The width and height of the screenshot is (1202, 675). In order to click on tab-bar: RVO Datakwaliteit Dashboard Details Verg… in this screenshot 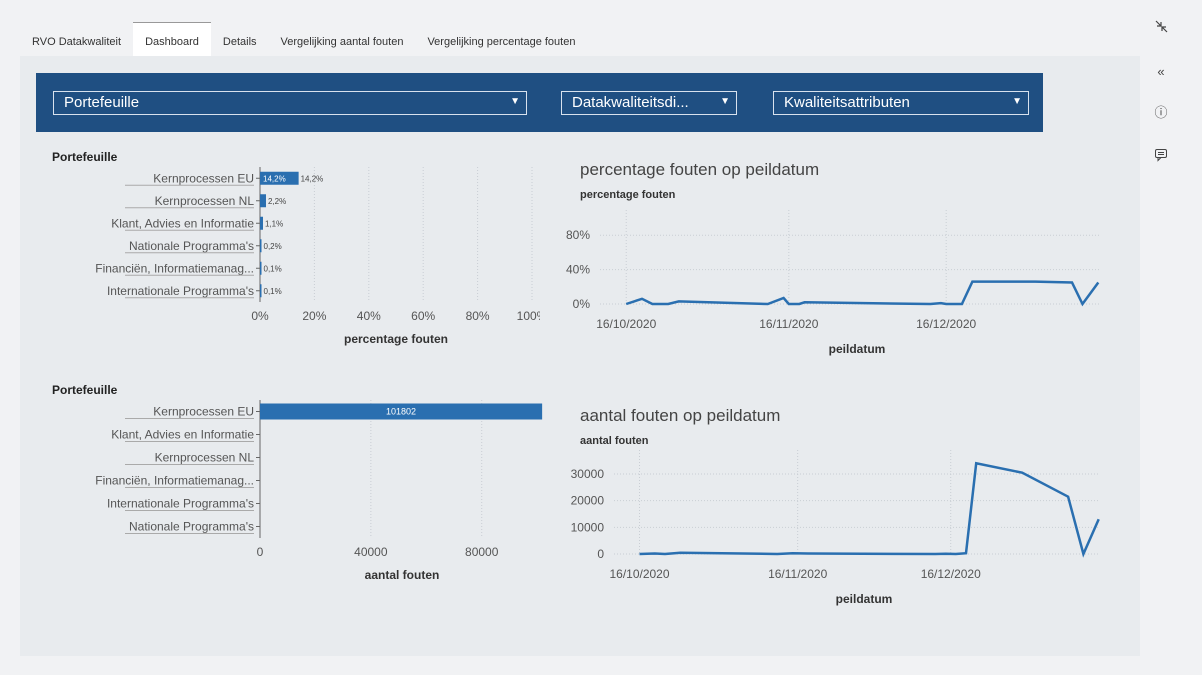, I will do `click(303, 39)`.